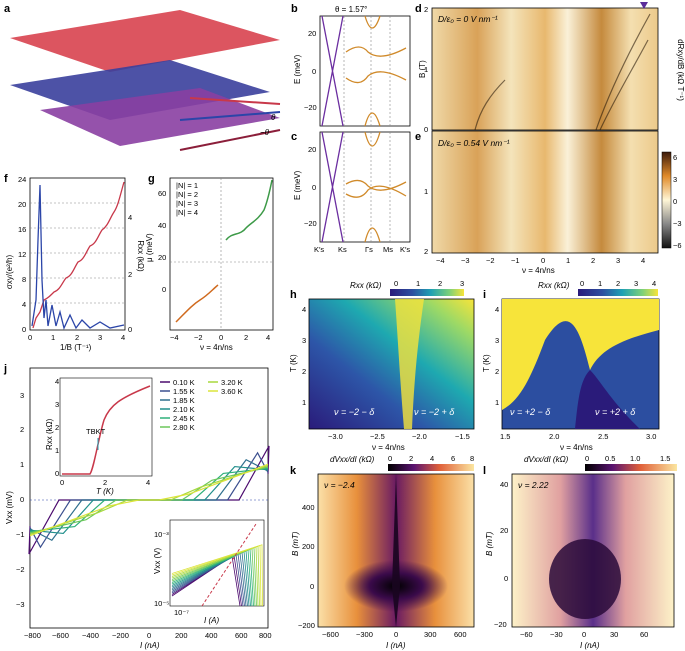 The image size is (685, 651). What do you see at coordinates (462, 436) in the screenshot?
I see `panel-h-xtick-m15: −1.5` at bounding box center [462, 436].